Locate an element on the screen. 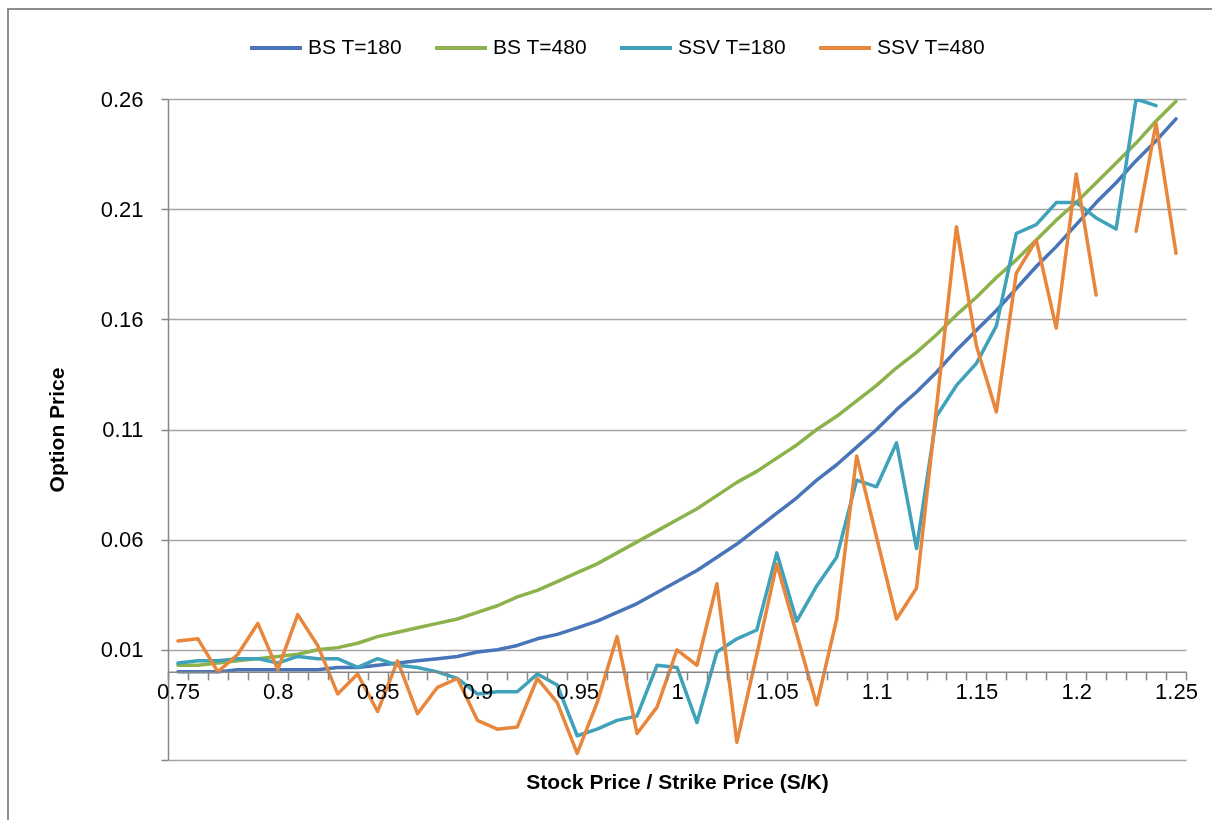 This screenshot has height=820, width=1212. x-tick-label: 1.15 is located at coordinates (977, 692).